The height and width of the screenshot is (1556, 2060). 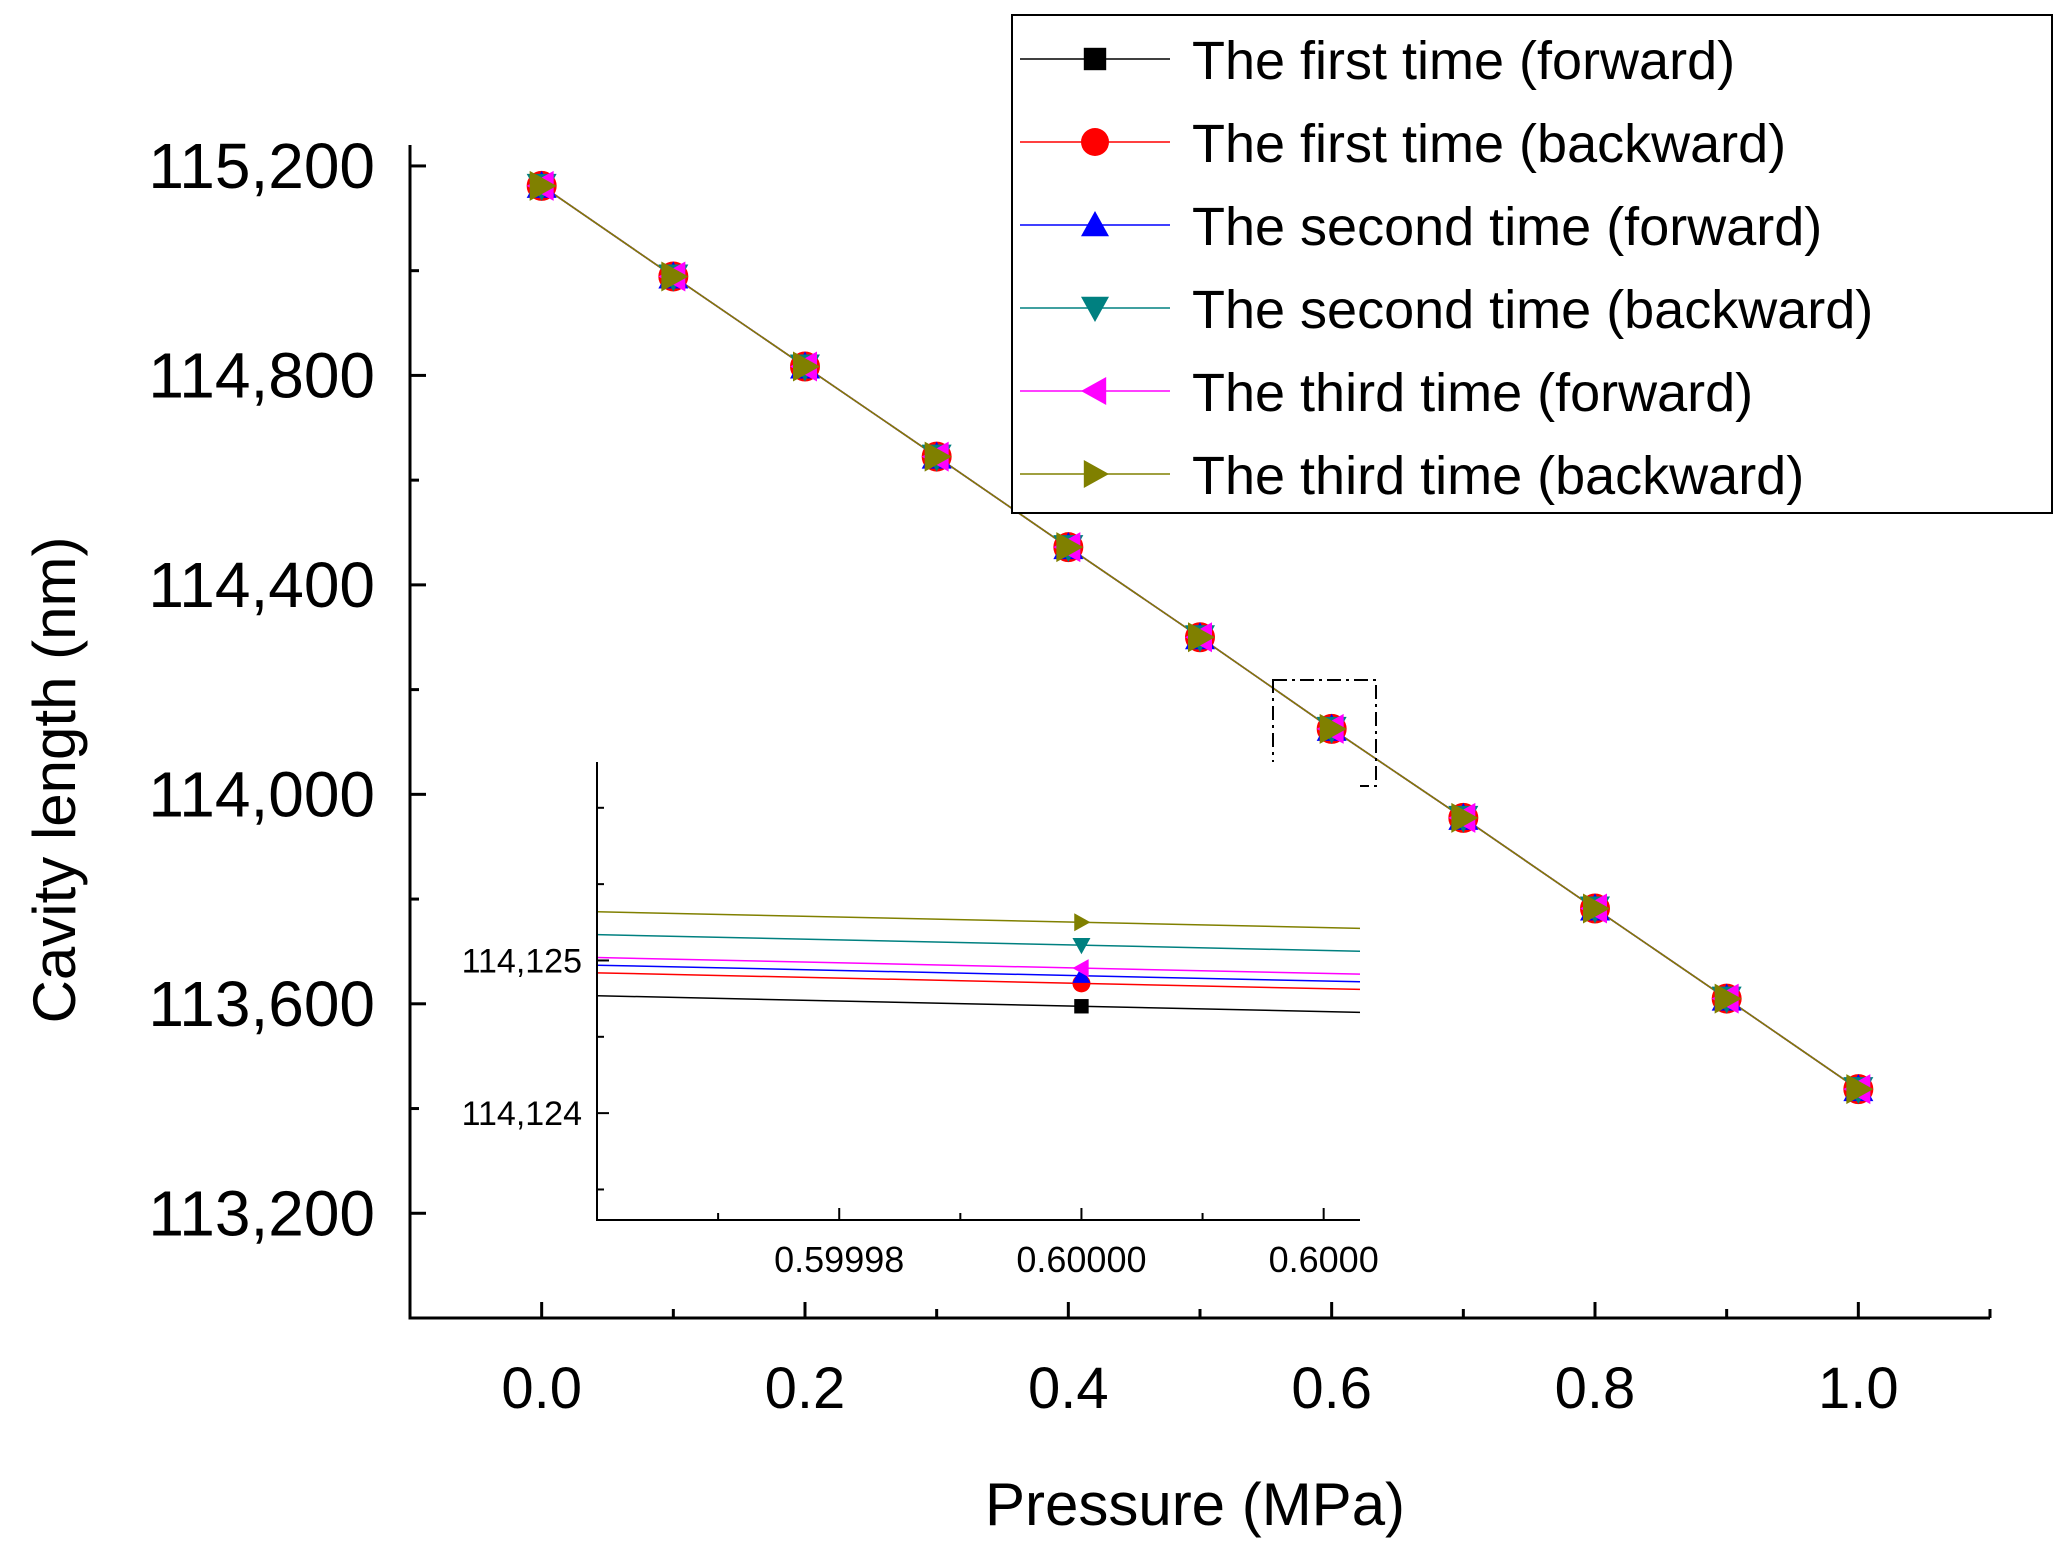 I want to click on zoom-region-box, so click(x=1324, y=733).